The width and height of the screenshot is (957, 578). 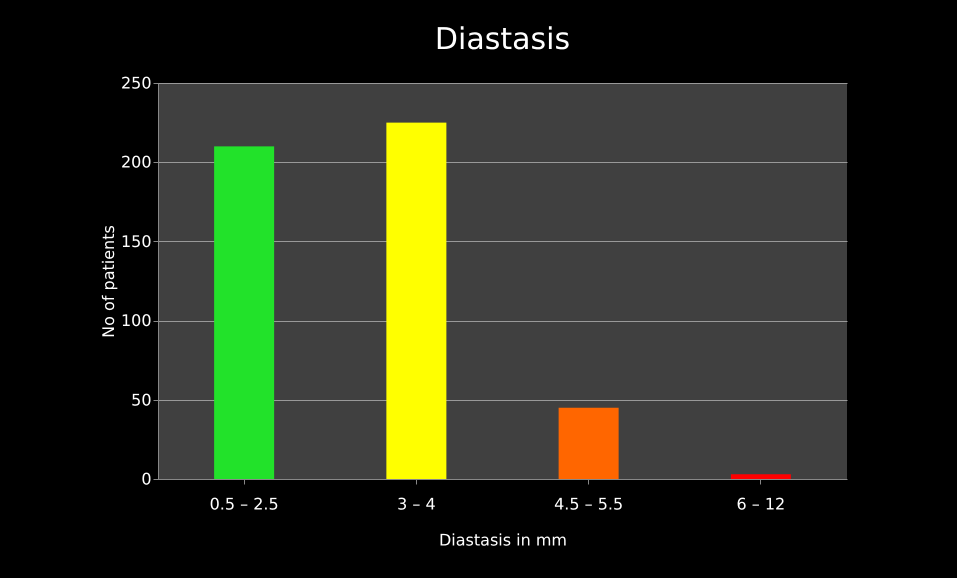 What do you see at coordinates (146, 479) in the screenshot?
I see `y-tick-label: 0` at bounding box center [146, 479].